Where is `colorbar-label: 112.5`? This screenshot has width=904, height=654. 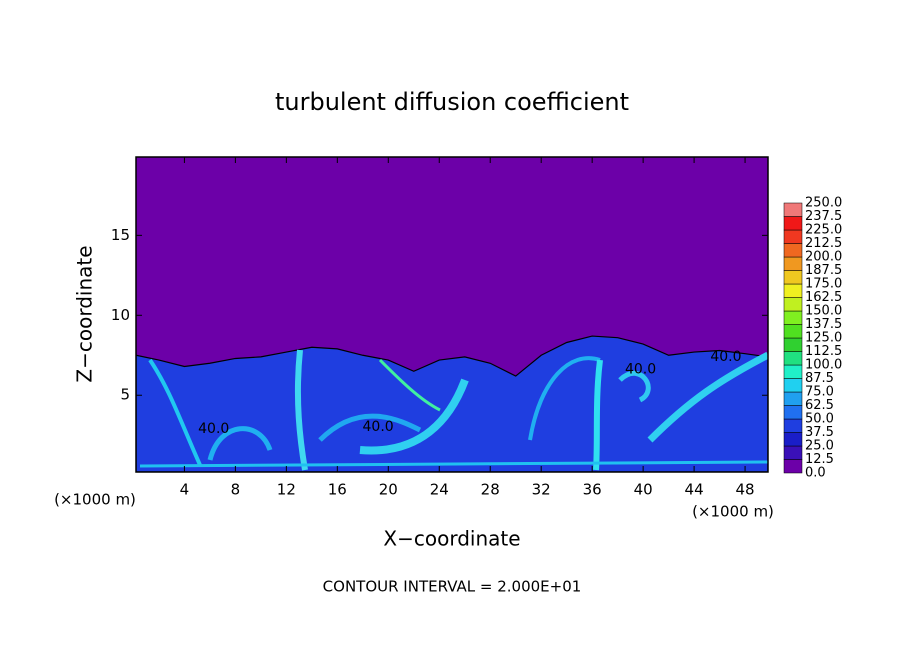
colorbar-label: 112.5 is located at coordinates (823, 351).